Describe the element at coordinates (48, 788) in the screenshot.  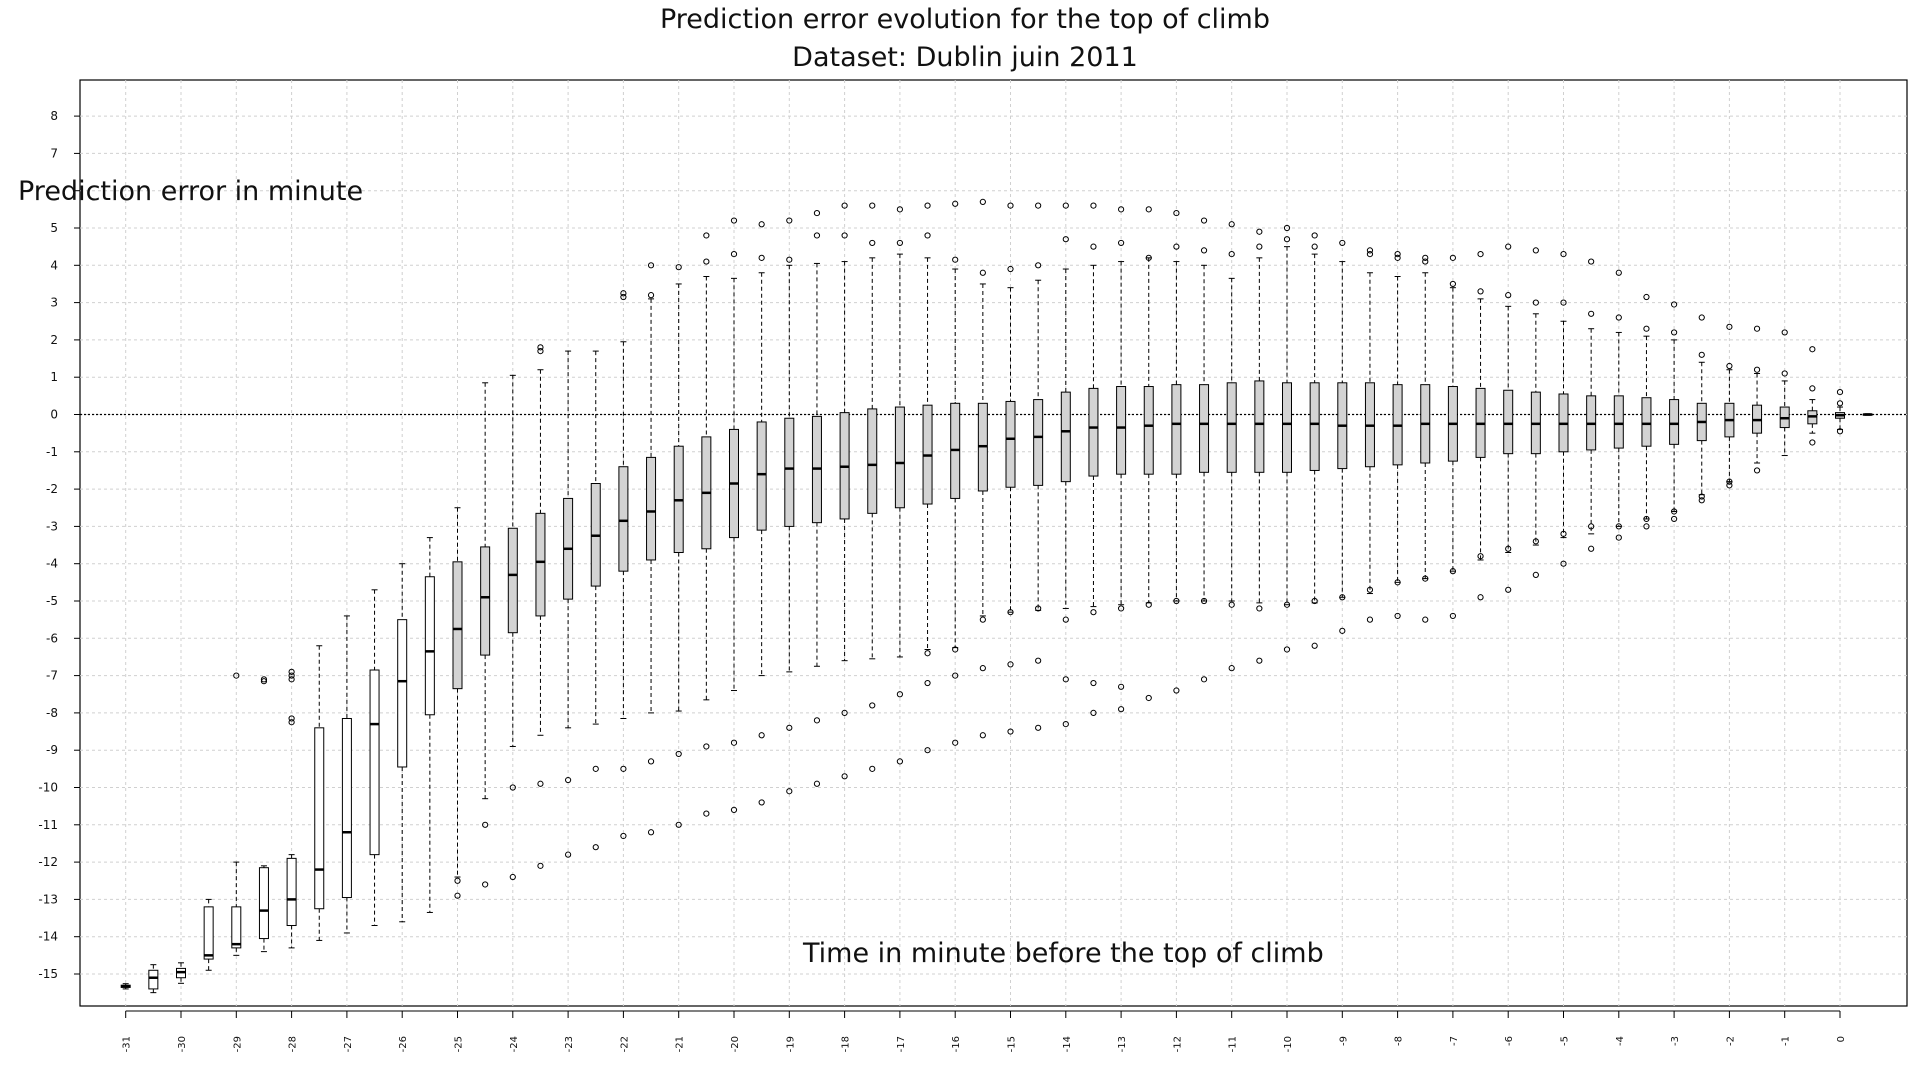
I see `y-tick-label: -10` at that location.